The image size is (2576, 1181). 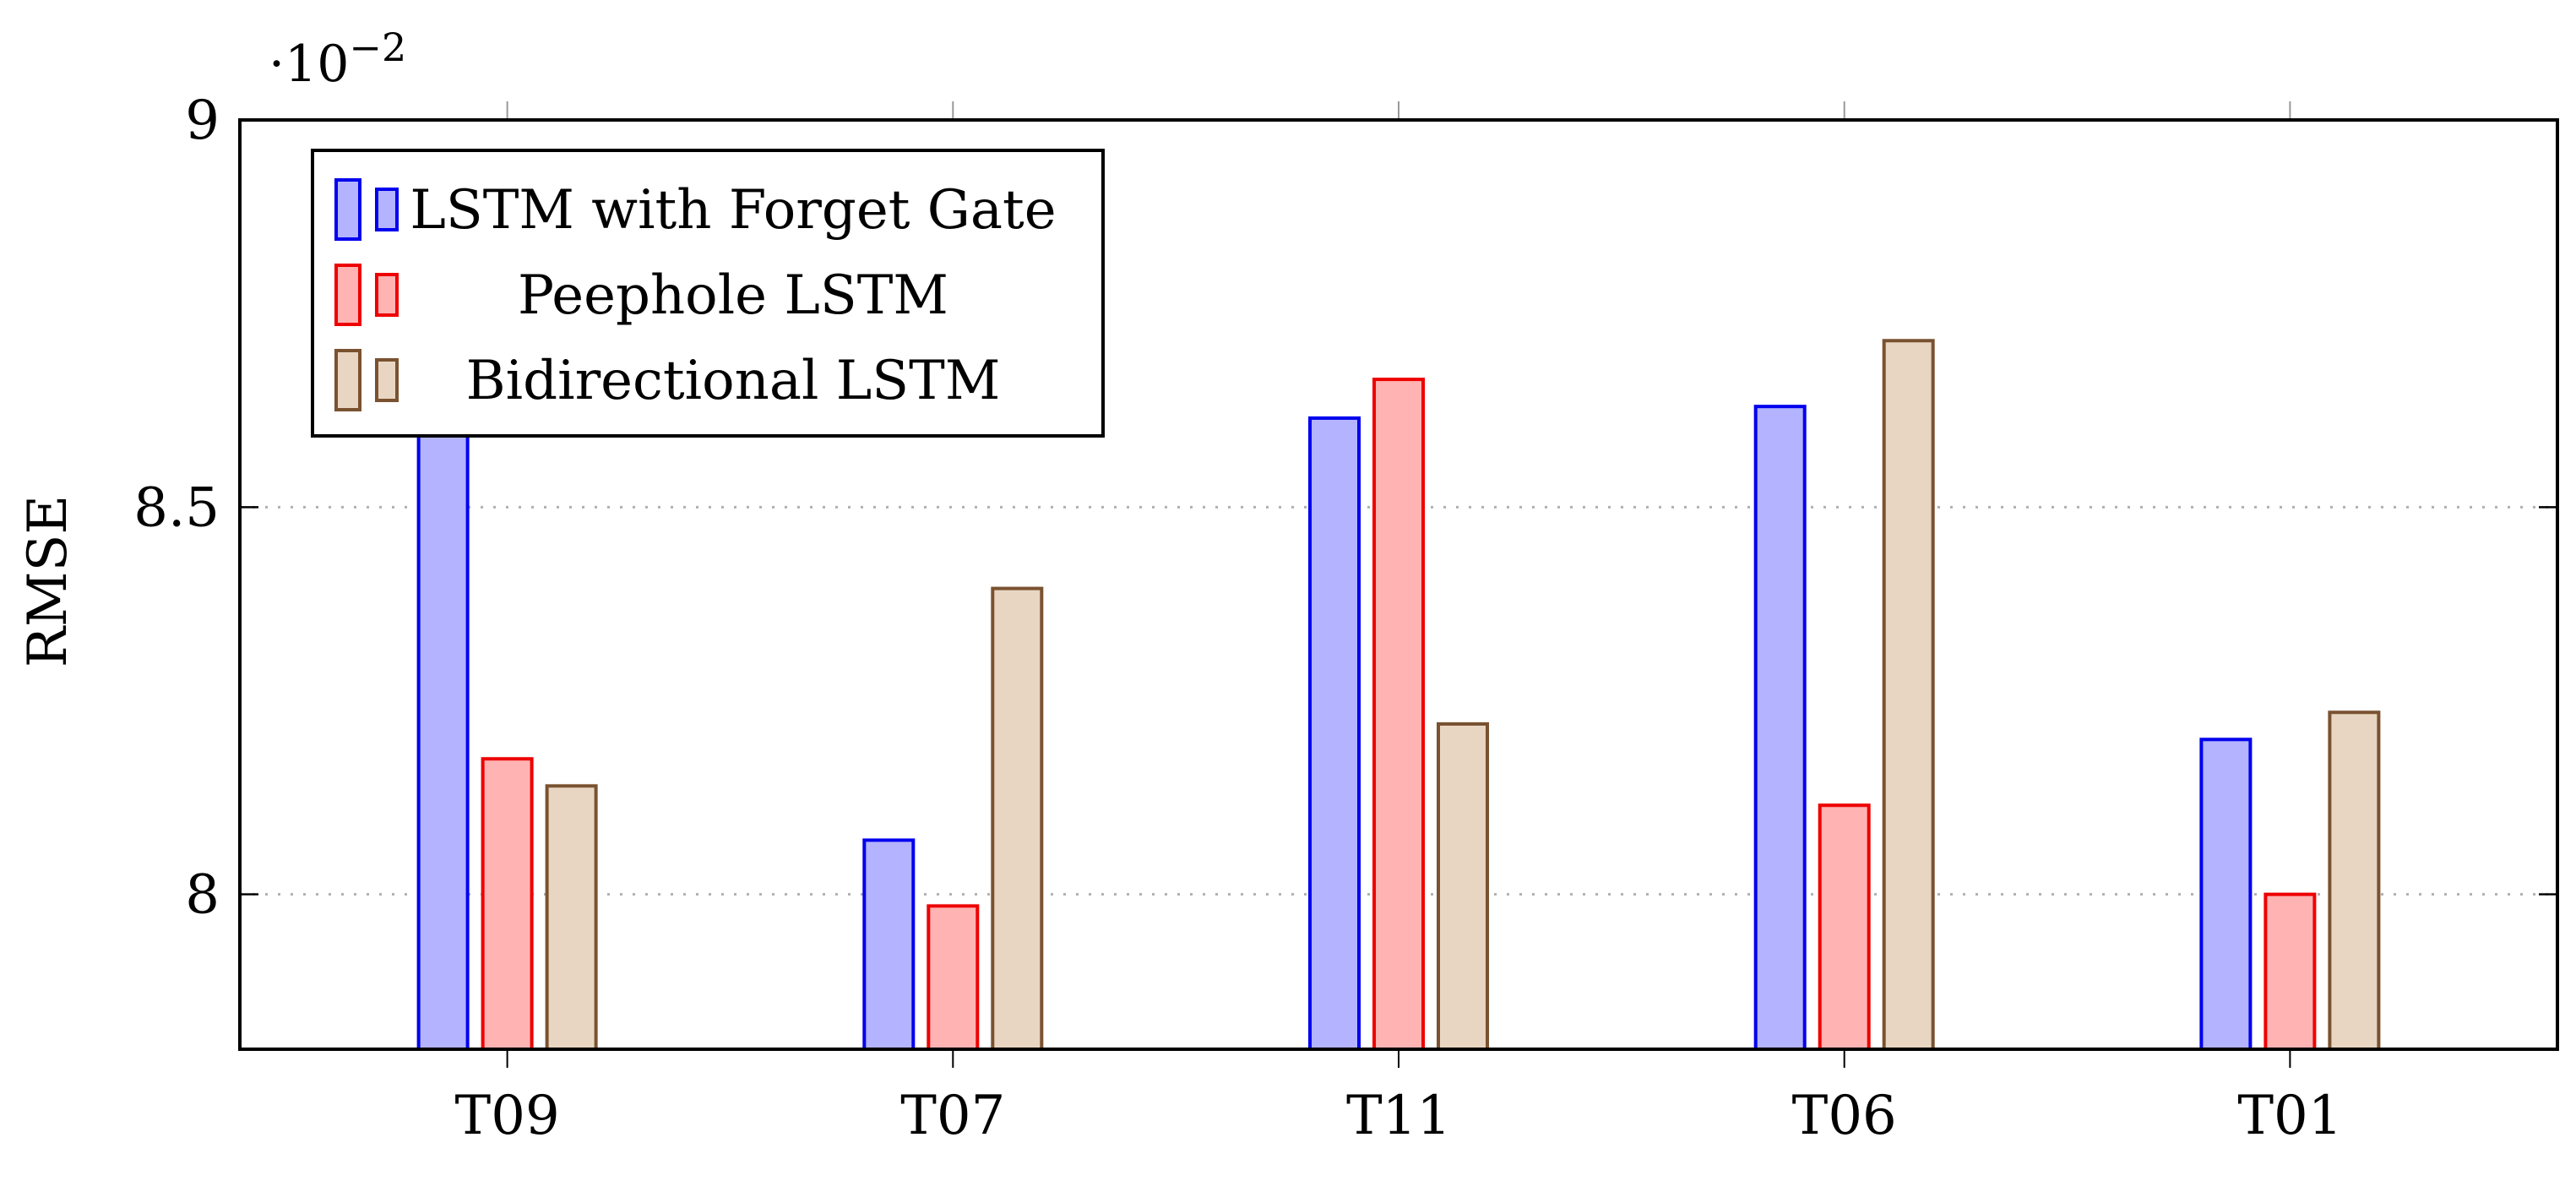 What do you see at coordinates (309, 64) in the screenshot?
I see `axis-scale-prefix: ·10` at bounding box center [309, 64].